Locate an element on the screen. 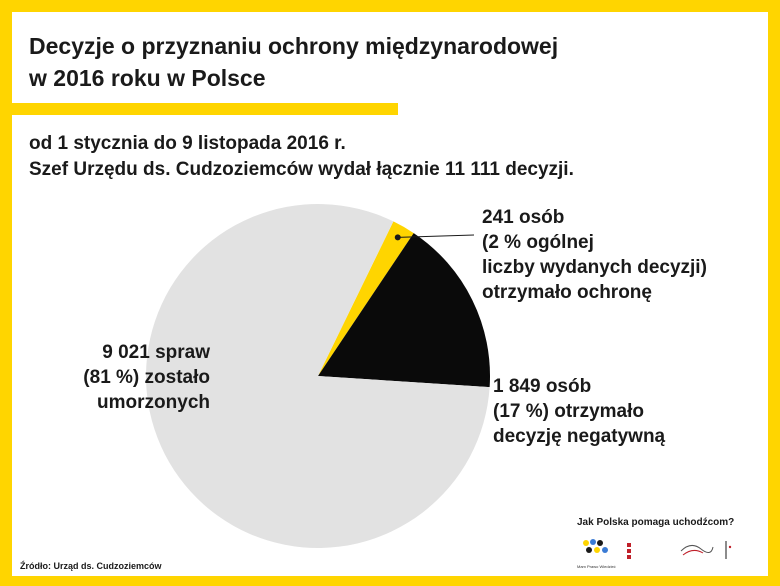 The image size is (780, 586). partner-logos: Mam Prawo Wiedzieć is located at coordinates (672, 554).